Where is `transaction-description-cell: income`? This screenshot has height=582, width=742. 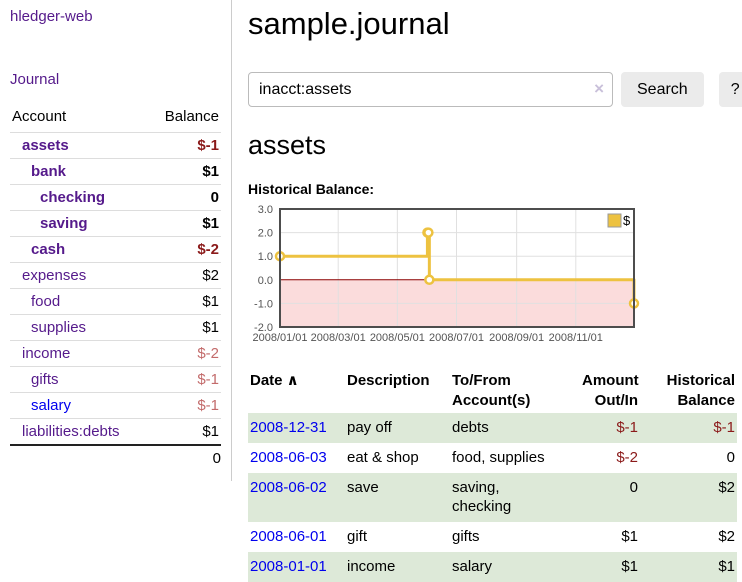 transaction-description-cell: income is located at coordinates (371, 566).